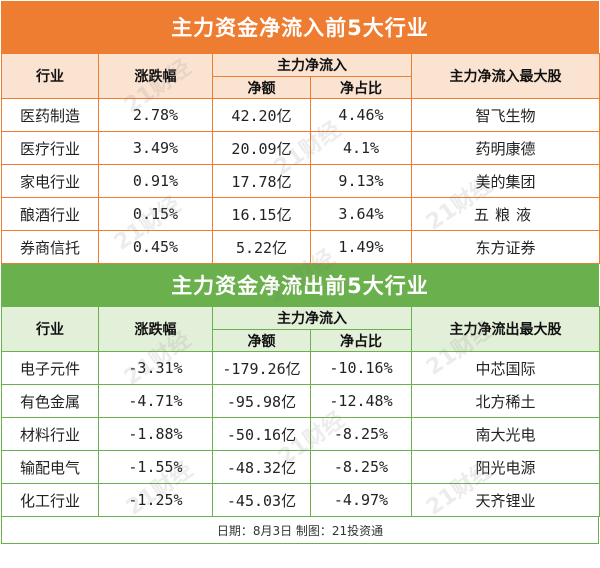  I want to click on net-ratio-cell: 4.46%, so click(361, 115).